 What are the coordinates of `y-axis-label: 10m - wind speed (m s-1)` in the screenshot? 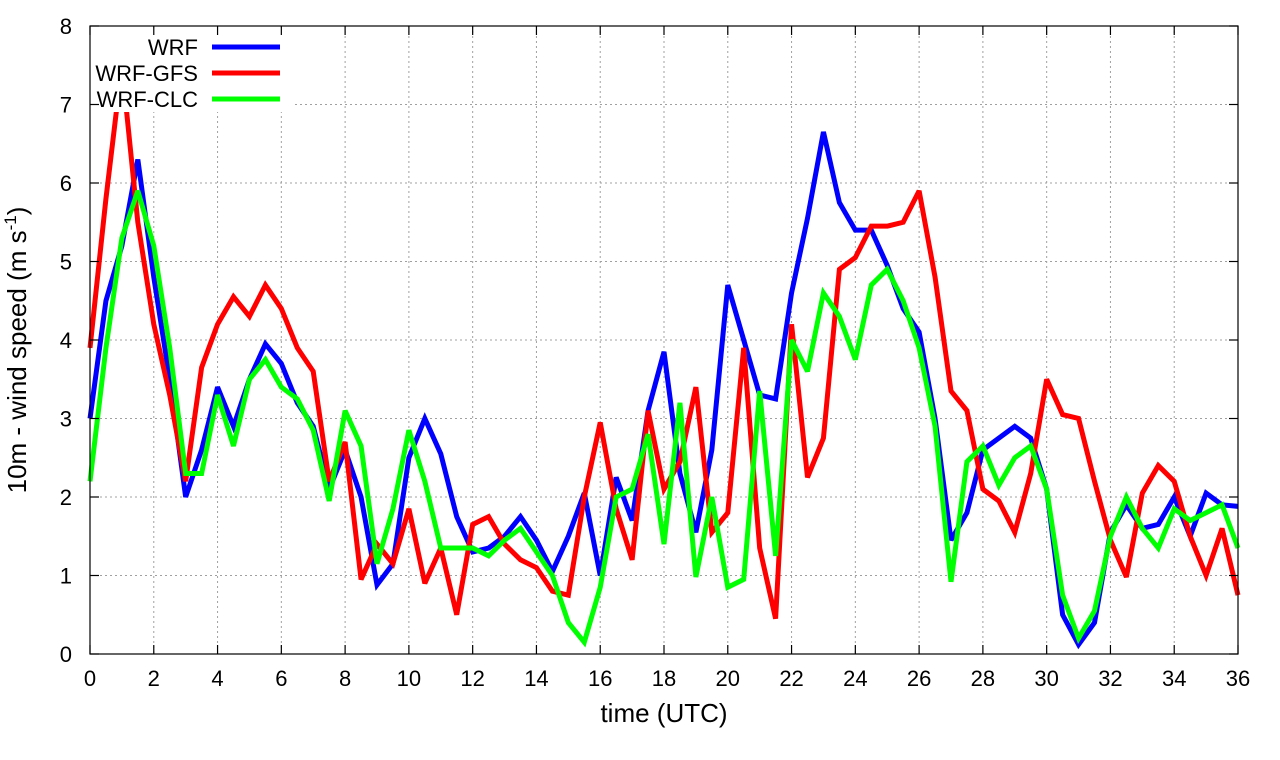 It's located at (16, 350).